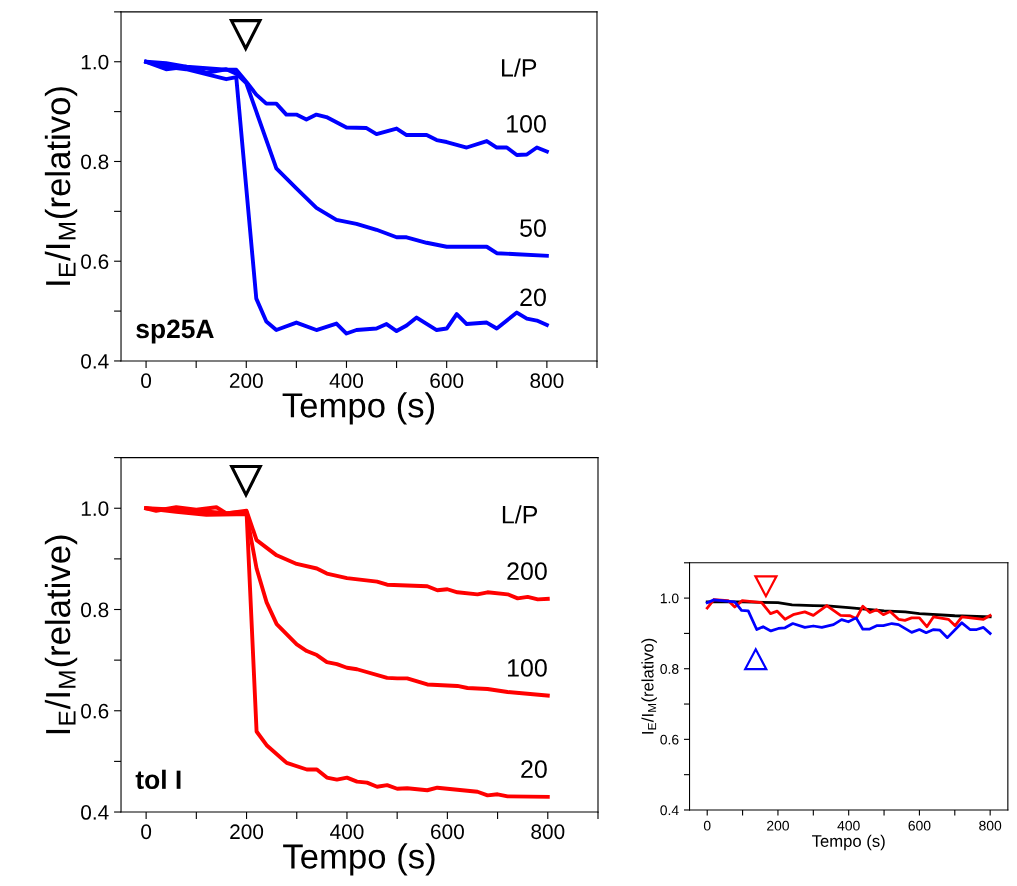 The image size is (1017, 886). What do you see at coordinates (158, 779) in the screenshot?
I see `annotation: tol I` at bounding box center [158, 779].